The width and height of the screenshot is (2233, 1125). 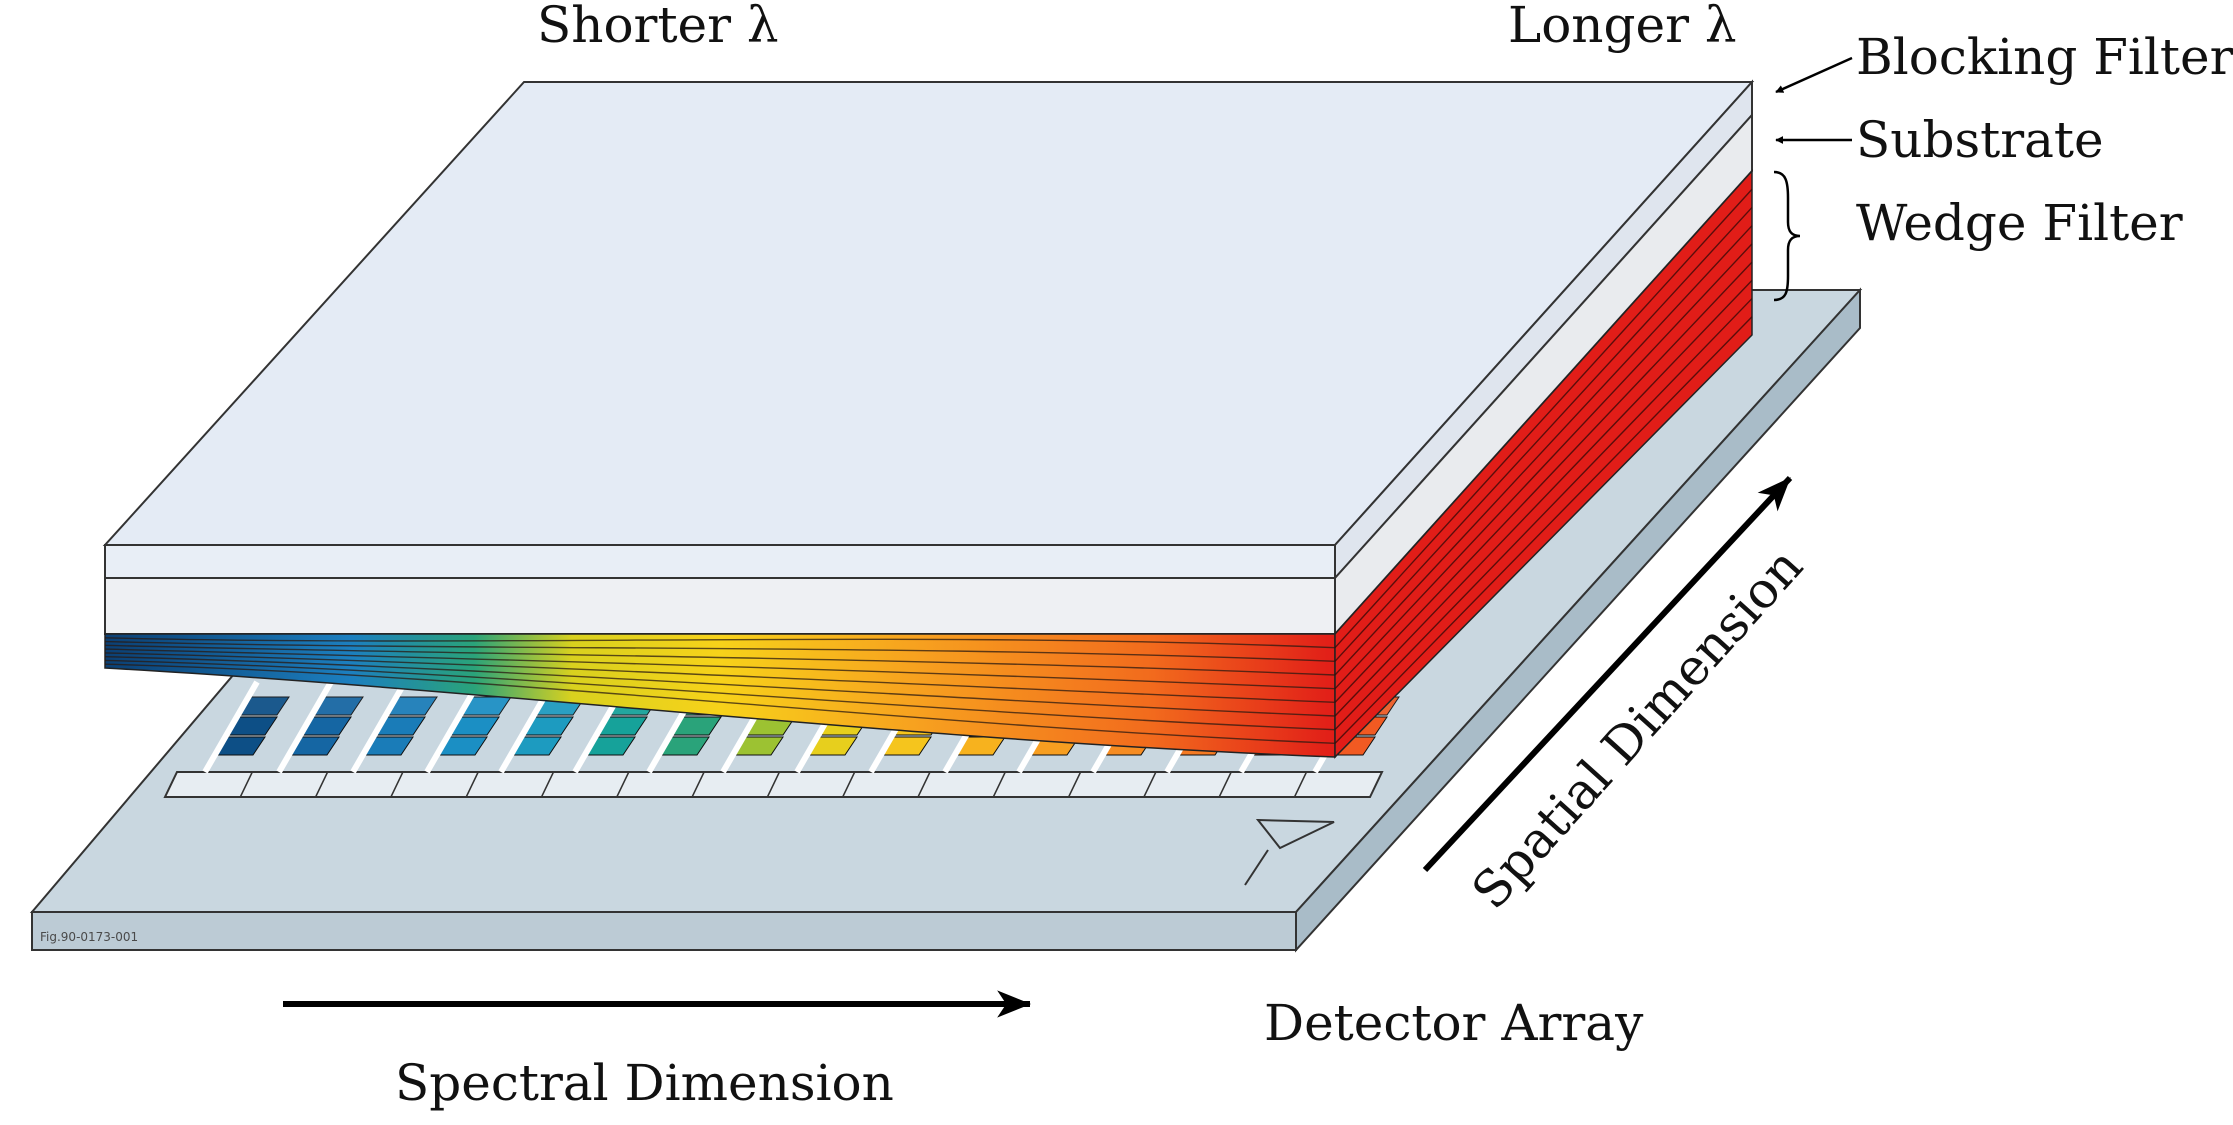 What do you see at coordinates (1814, 75) in the screenshot?
I see `blocking-filter-arrow` at bounding box center [1814, 75].